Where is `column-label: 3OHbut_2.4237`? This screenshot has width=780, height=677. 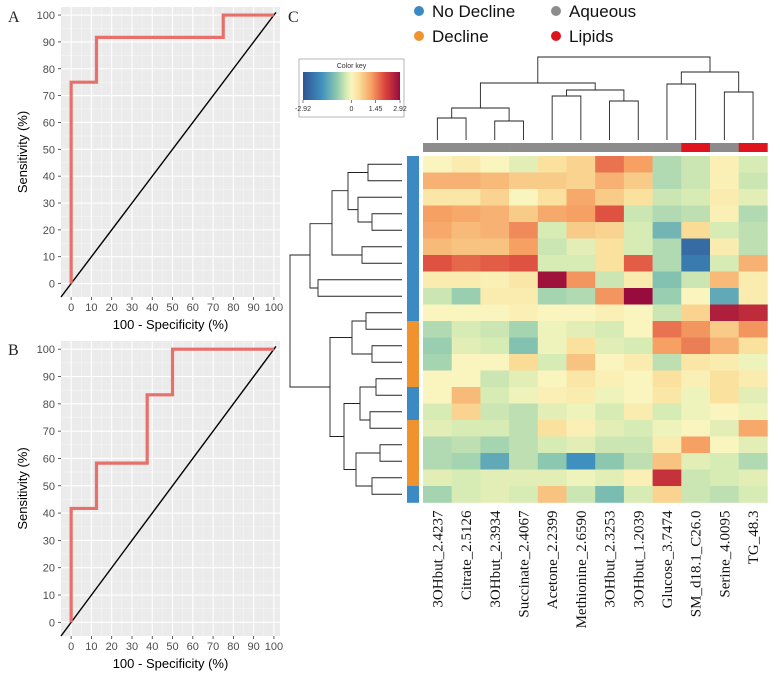 column-label: 3OHbut_2.4237 is located at coordinates (438, 559).